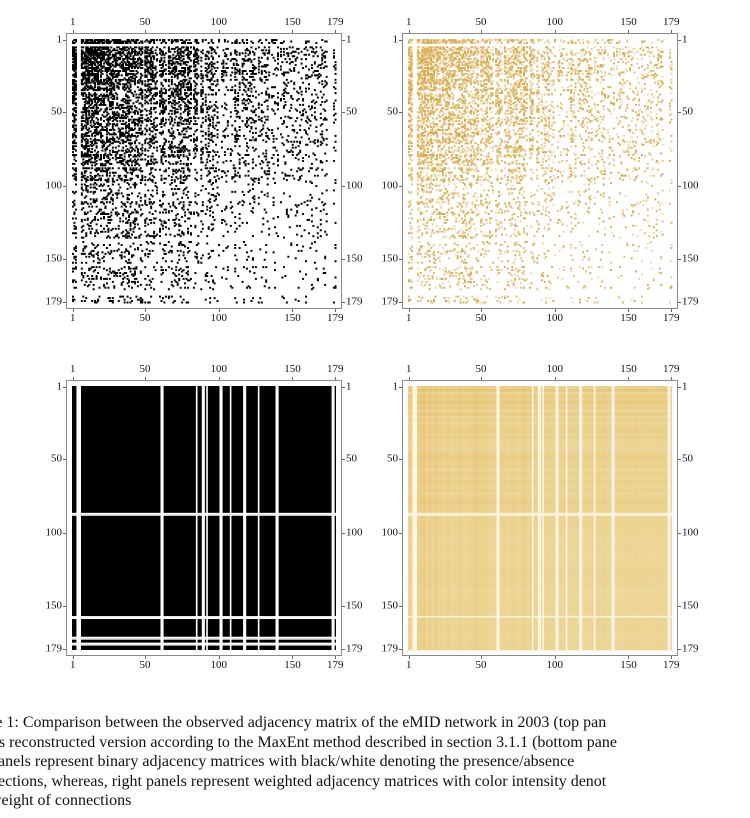  I want to click on matrix-svg, so click(541, 519).